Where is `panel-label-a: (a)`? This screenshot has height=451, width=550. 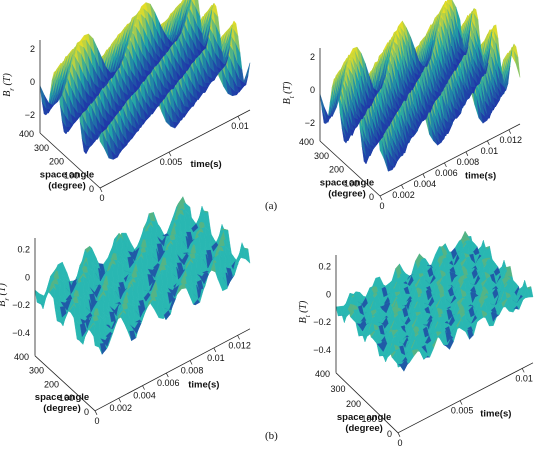 panel-label-a: (a) is located at coordinates (271, 206).